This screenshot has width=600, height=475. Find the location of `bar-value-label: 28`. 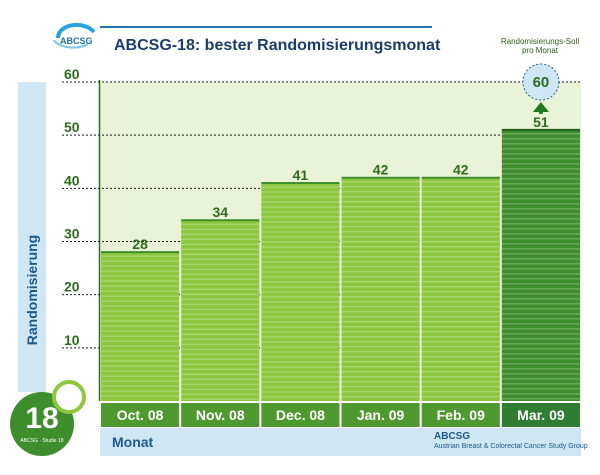

bar-value-label: 28 is located at coordinates (140, 244).